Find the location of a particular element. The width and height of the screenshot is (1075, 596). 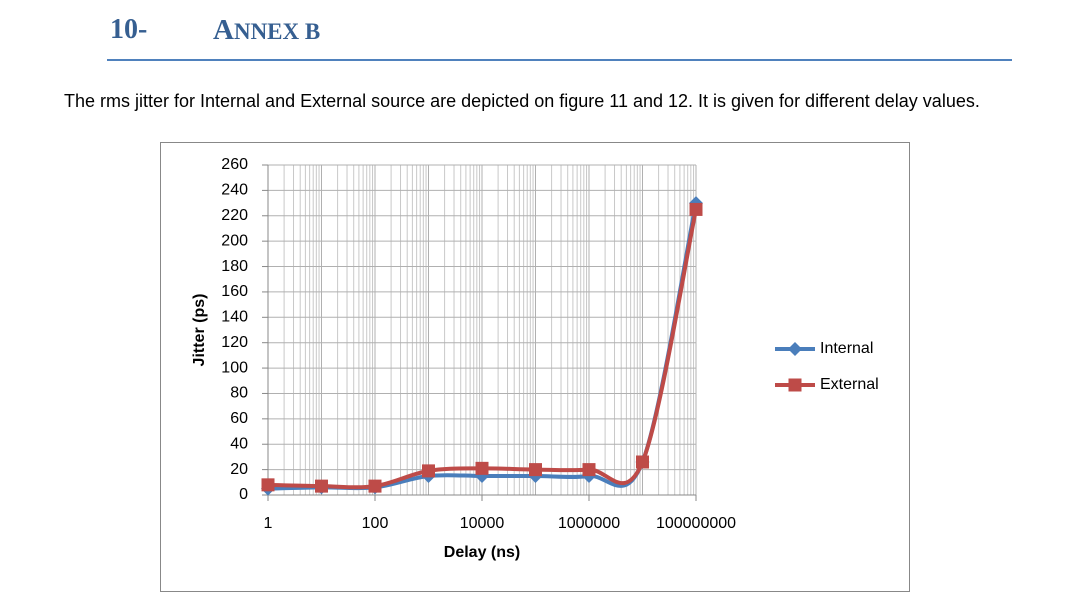

heading-number: 10- is located at coordinates (129, 29).